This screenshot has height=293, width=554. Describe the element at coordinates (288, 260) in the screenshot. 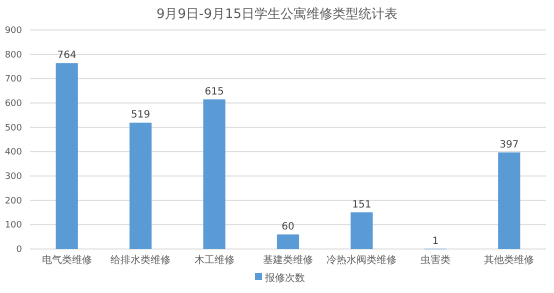

I see `x-tick-label: 基建类维修` at that location.